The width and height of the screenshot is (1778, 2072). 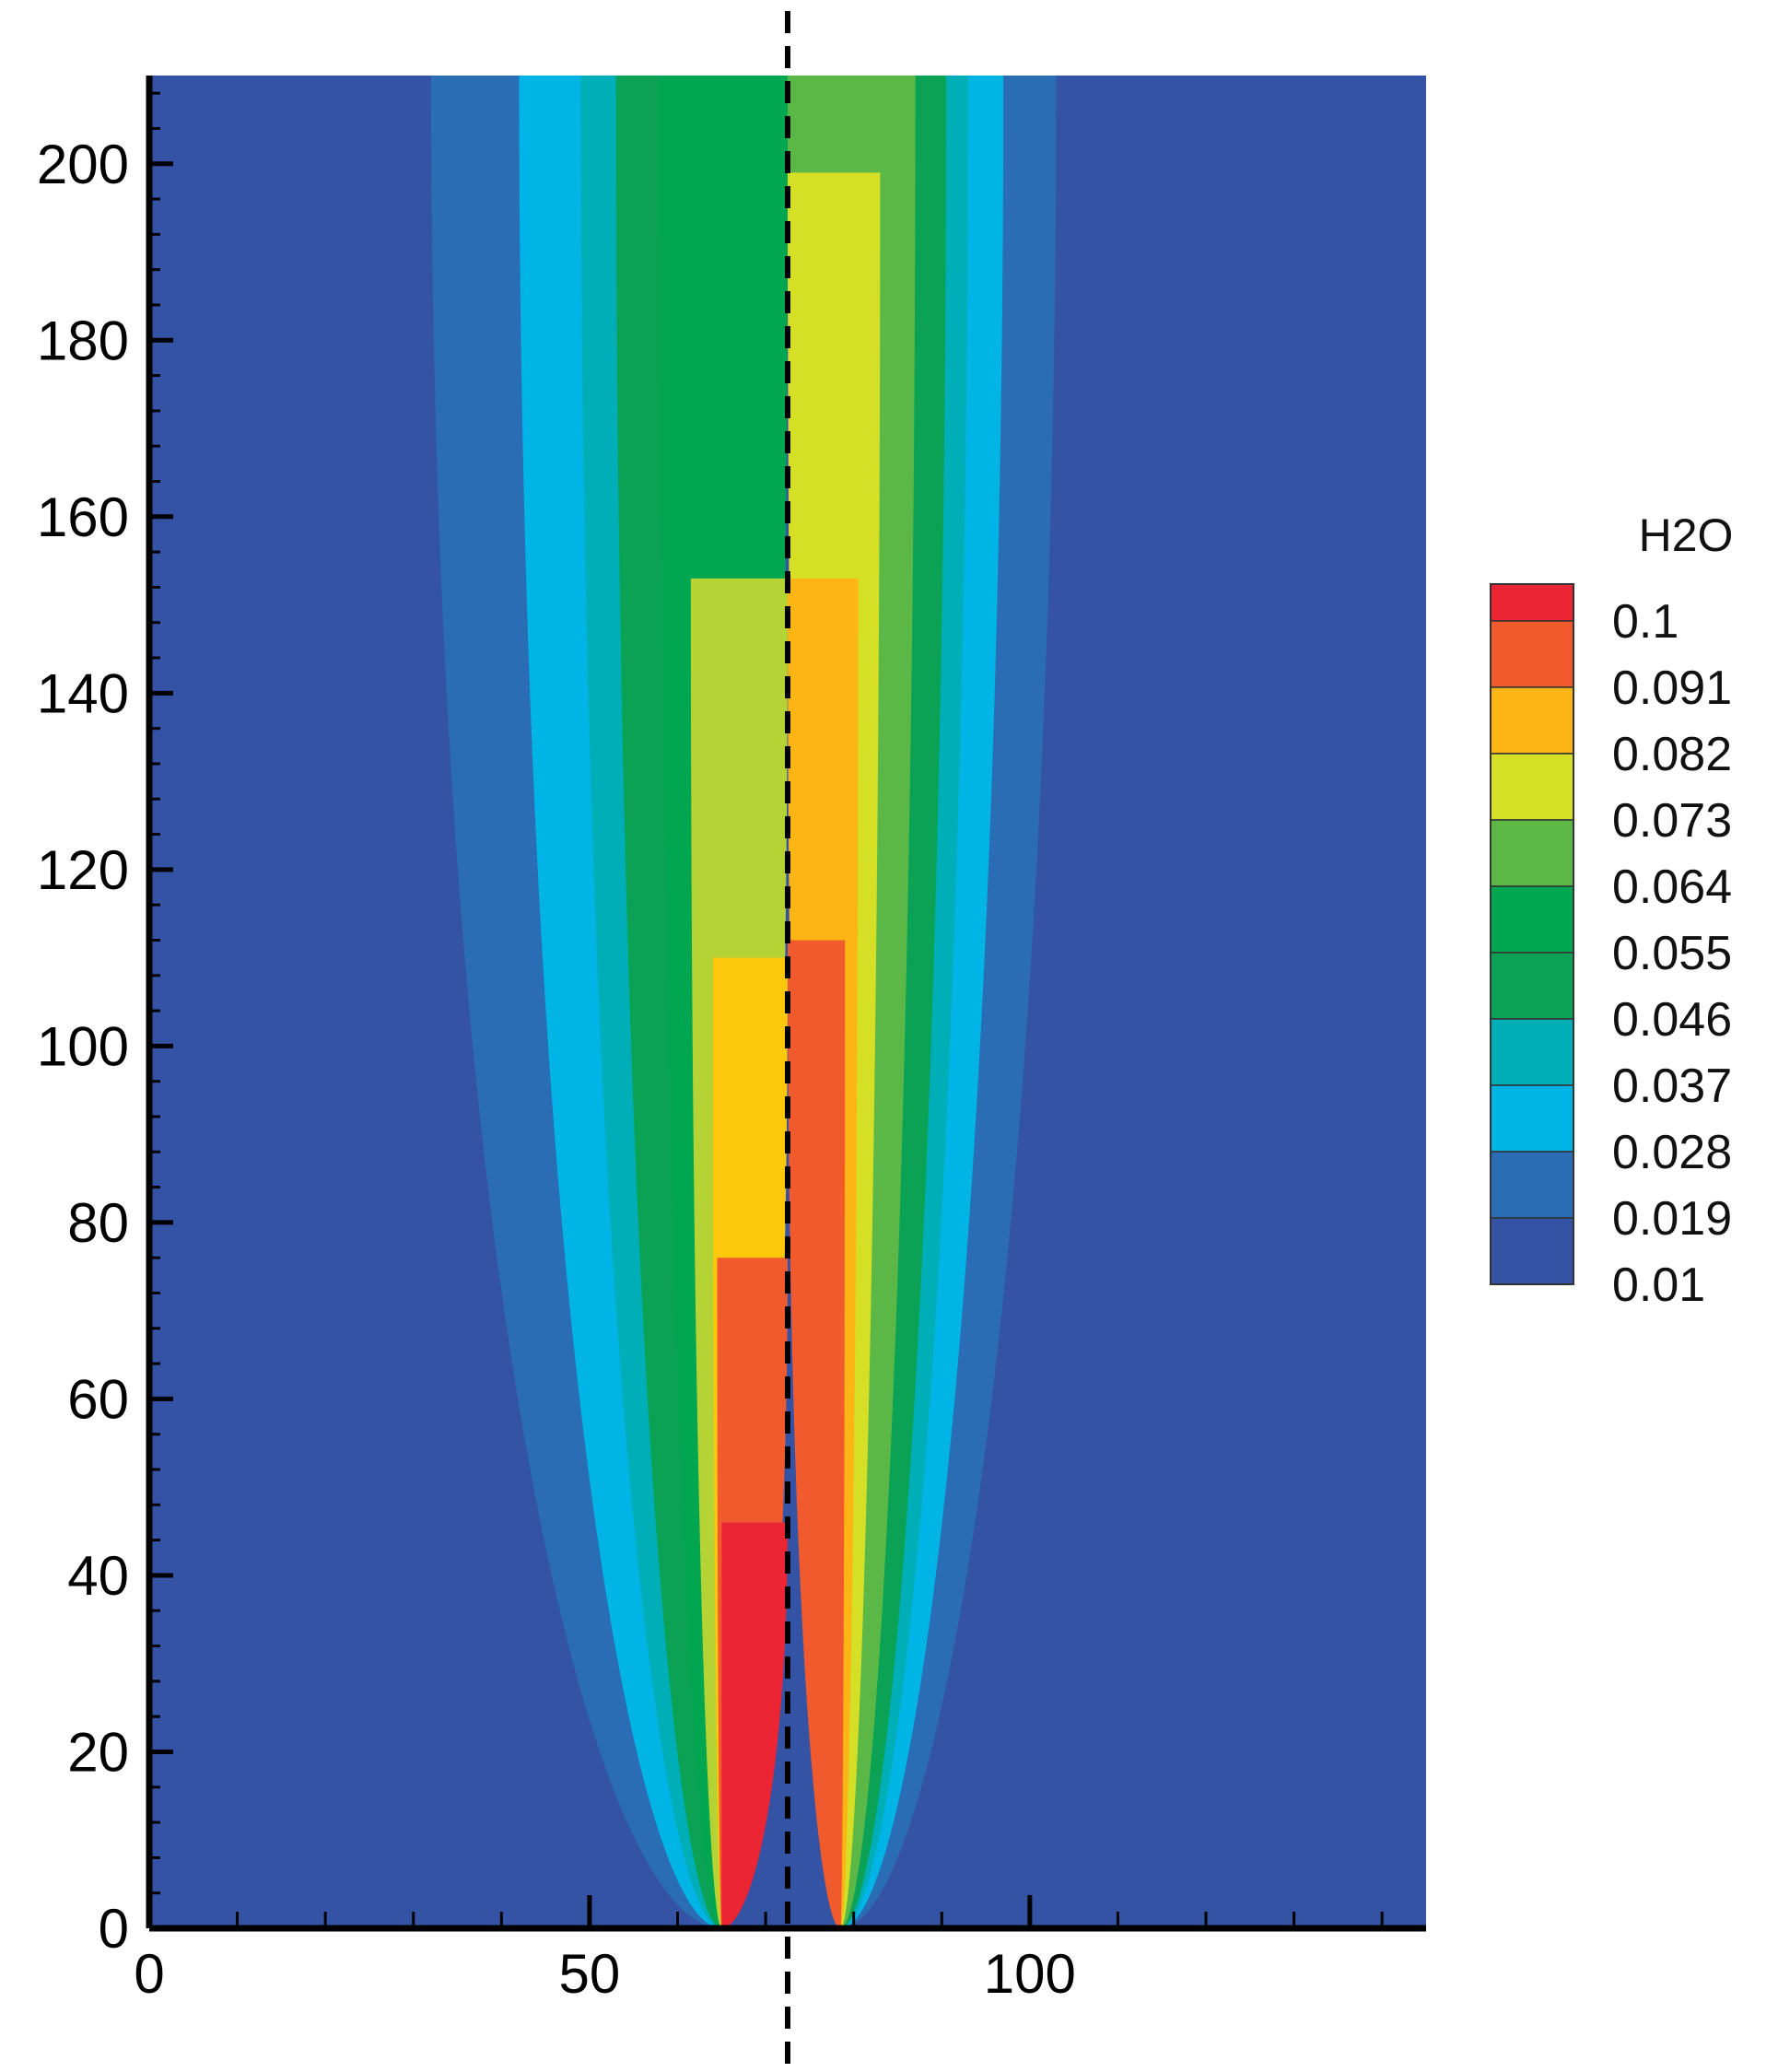 I want to click on y-tick-label: 40, so click(x=98, y=1576).